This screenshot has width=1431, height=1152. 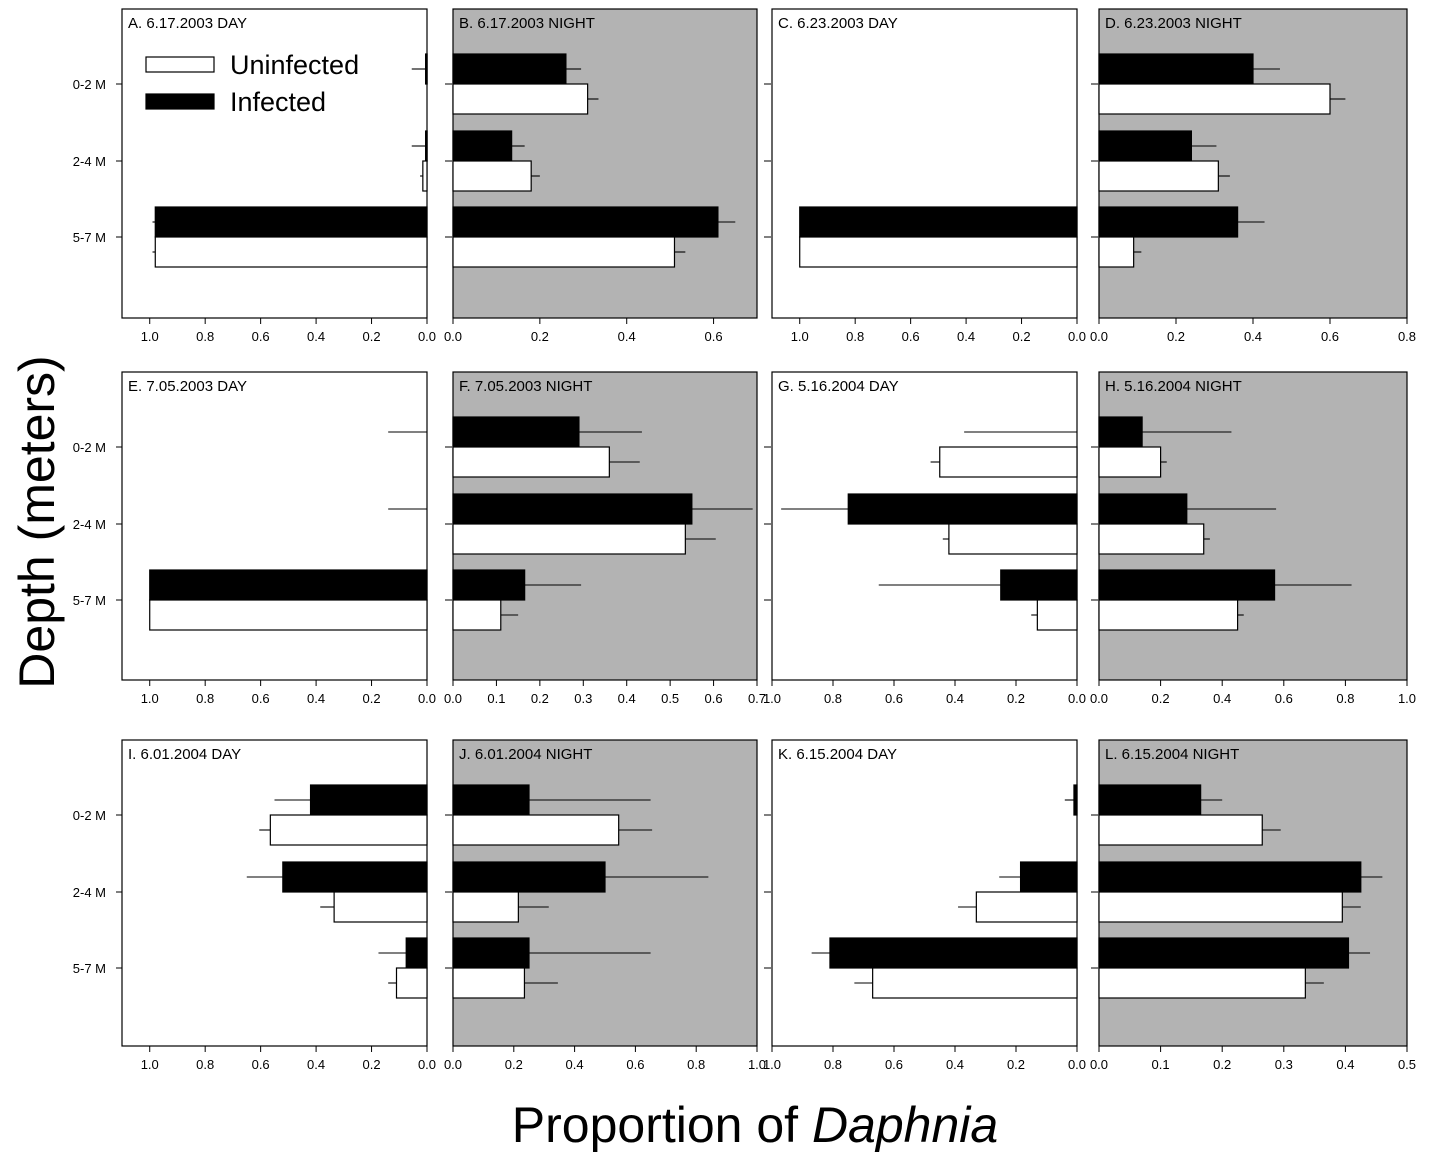 I want to click on panel-j-title: J. 6.01.2004 NIGHT, so click(x=525, y=754).